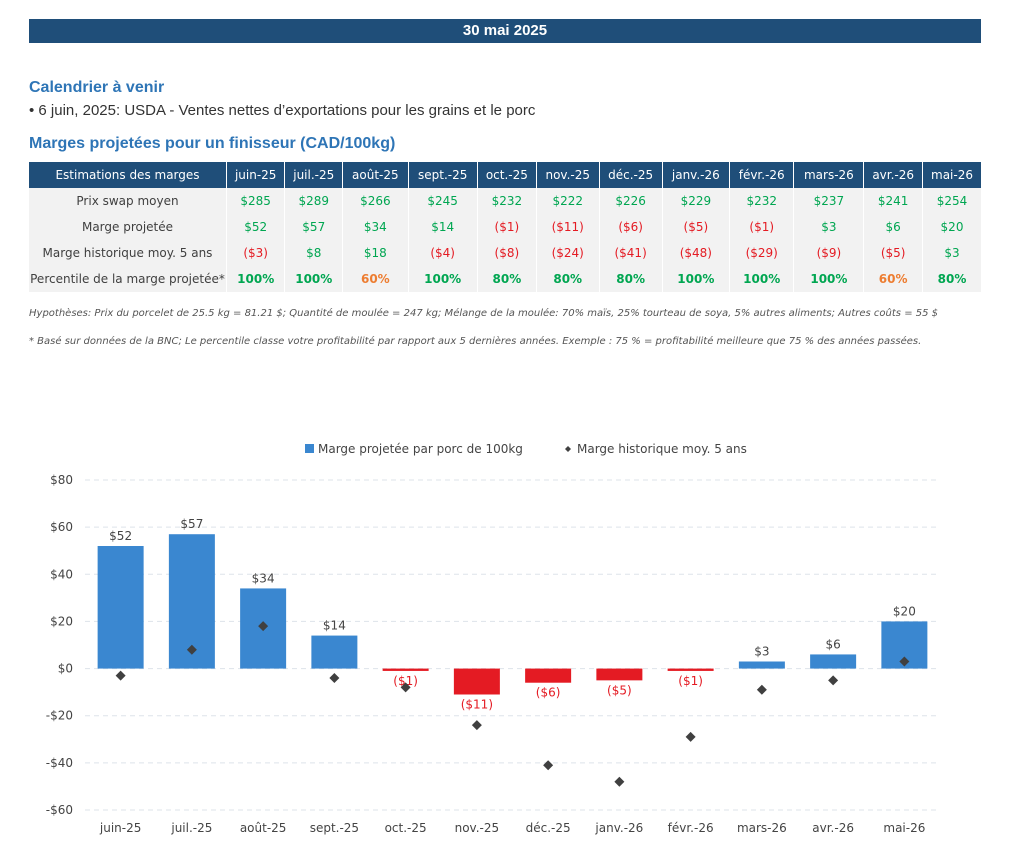 The width and height of the screenshot is (1024, 854). I want to click on legend-dot-label: Marge historique moy. 5 ans, so click(662, 449).